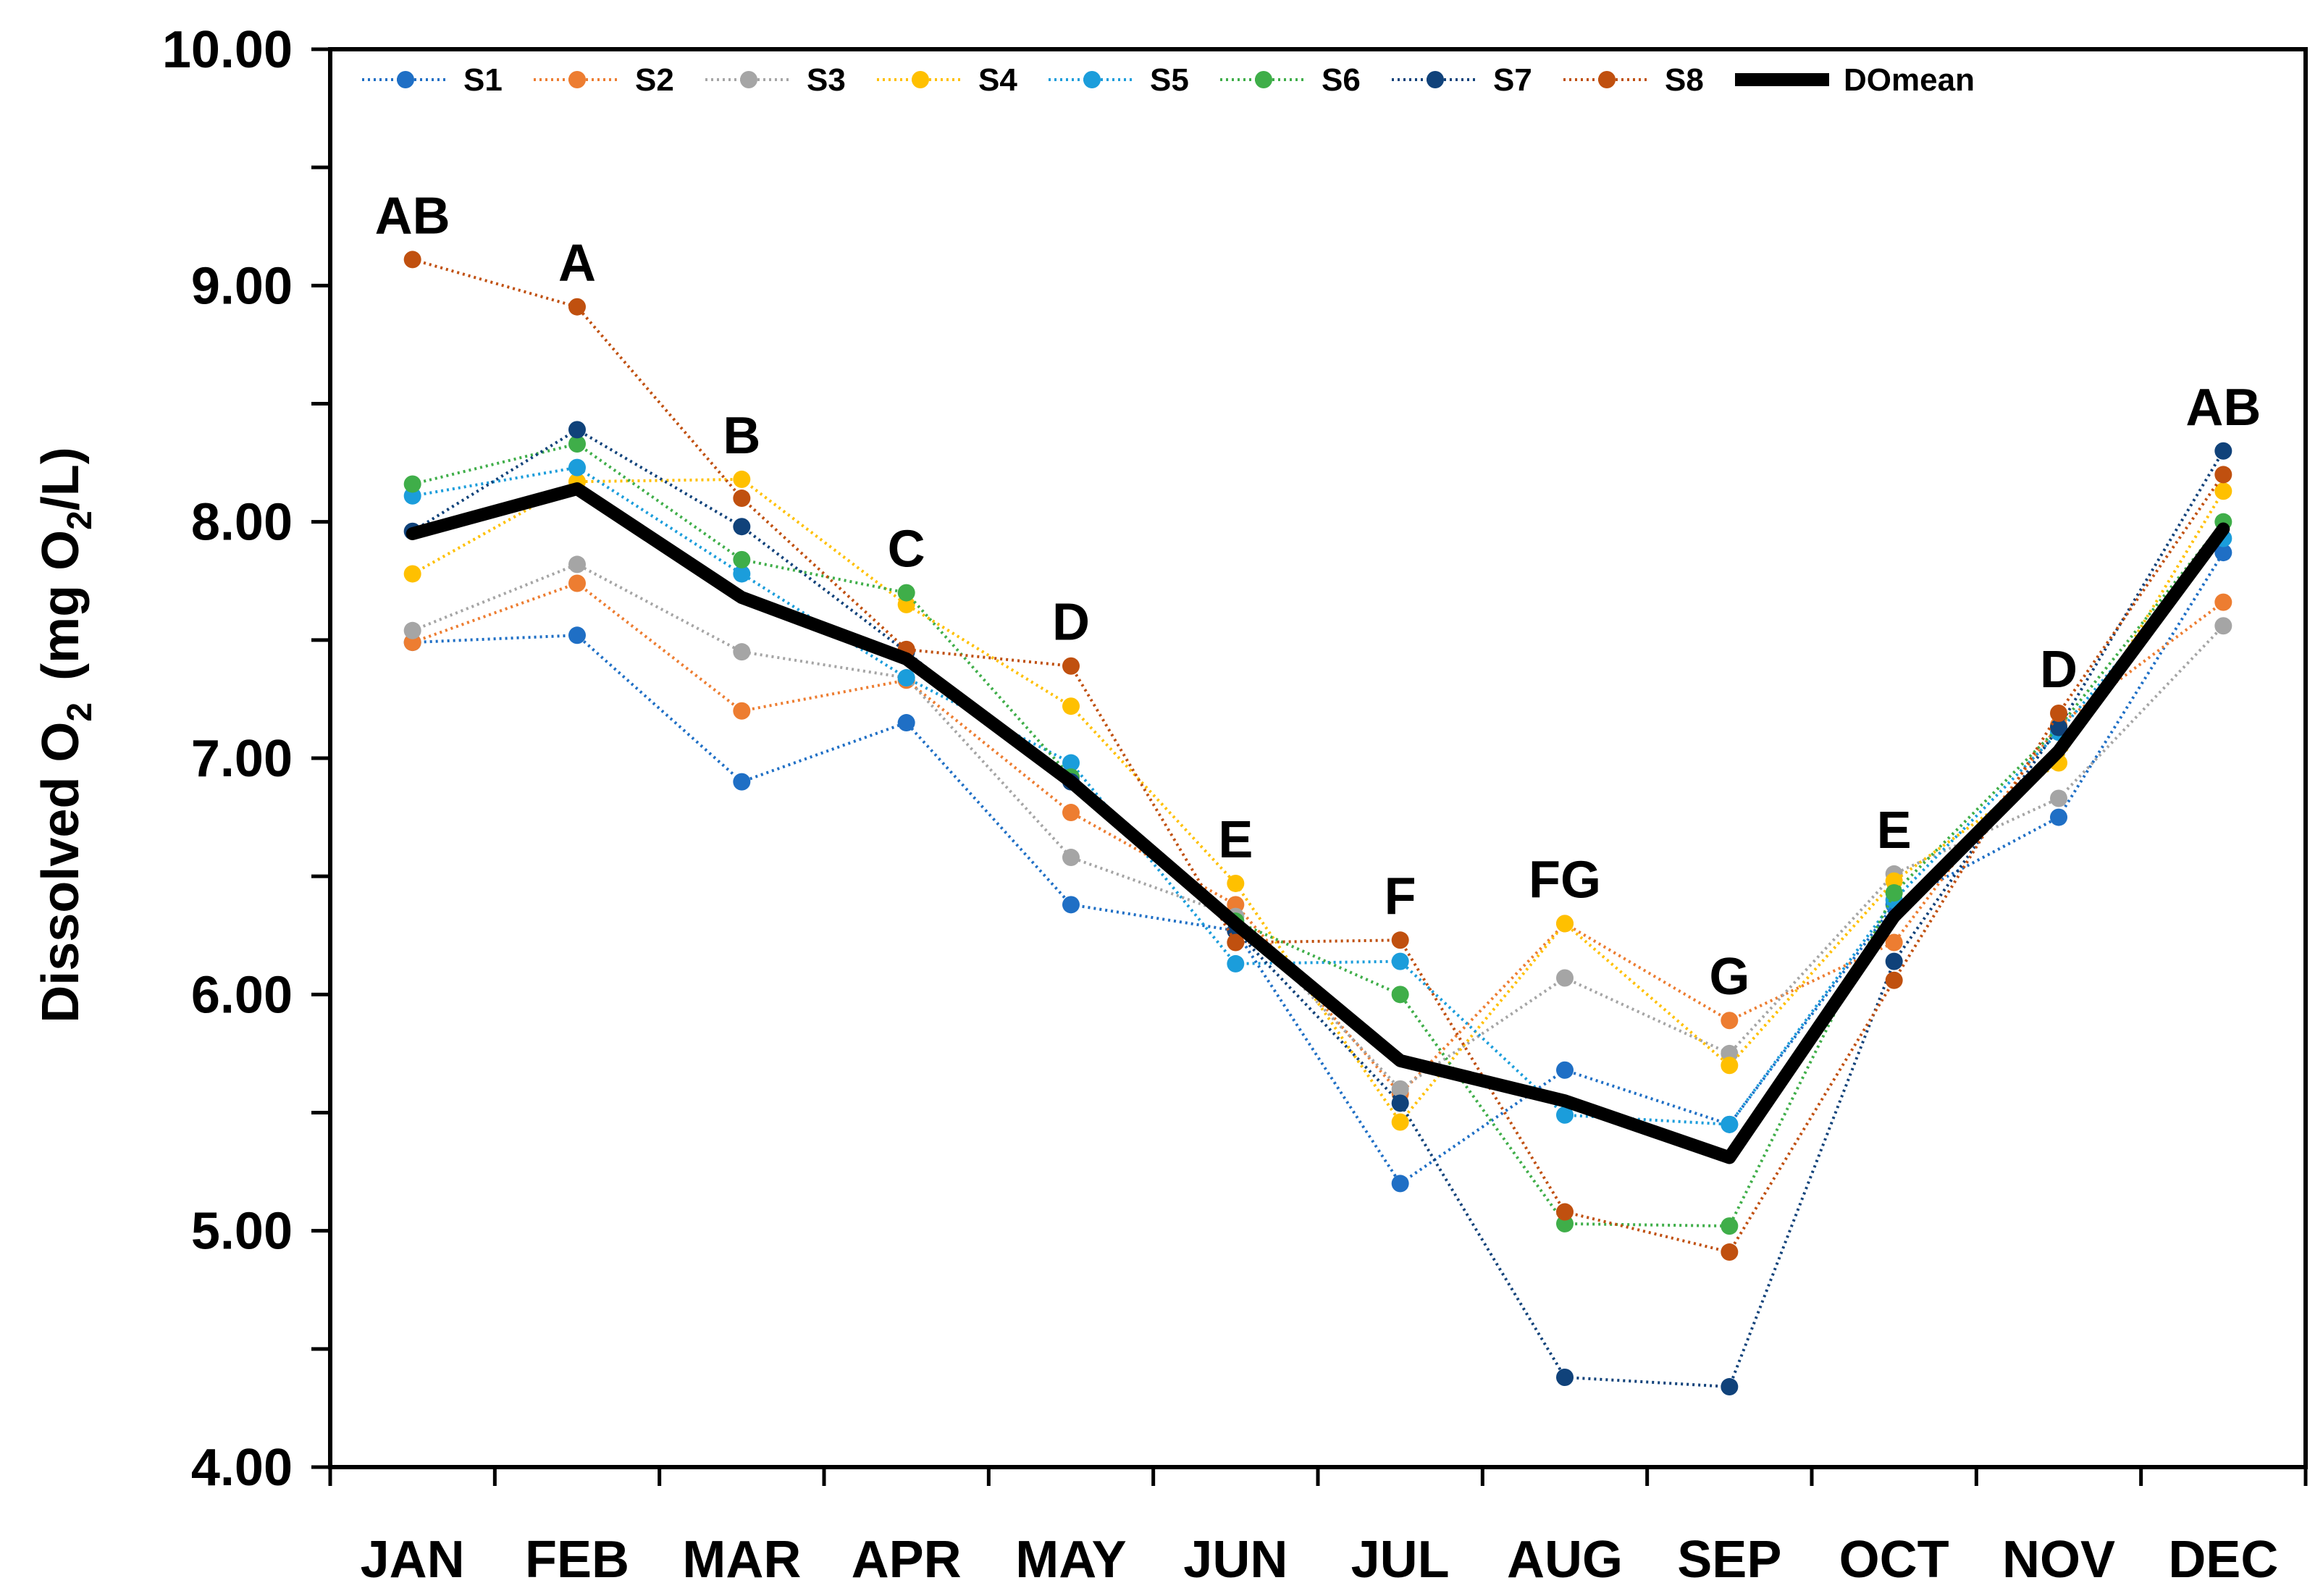 This screenshot has width=2323, height=1596. Describe the element at coordinates (2223, 602) in the screenshot. I see `point-S2-DEC` at that location.